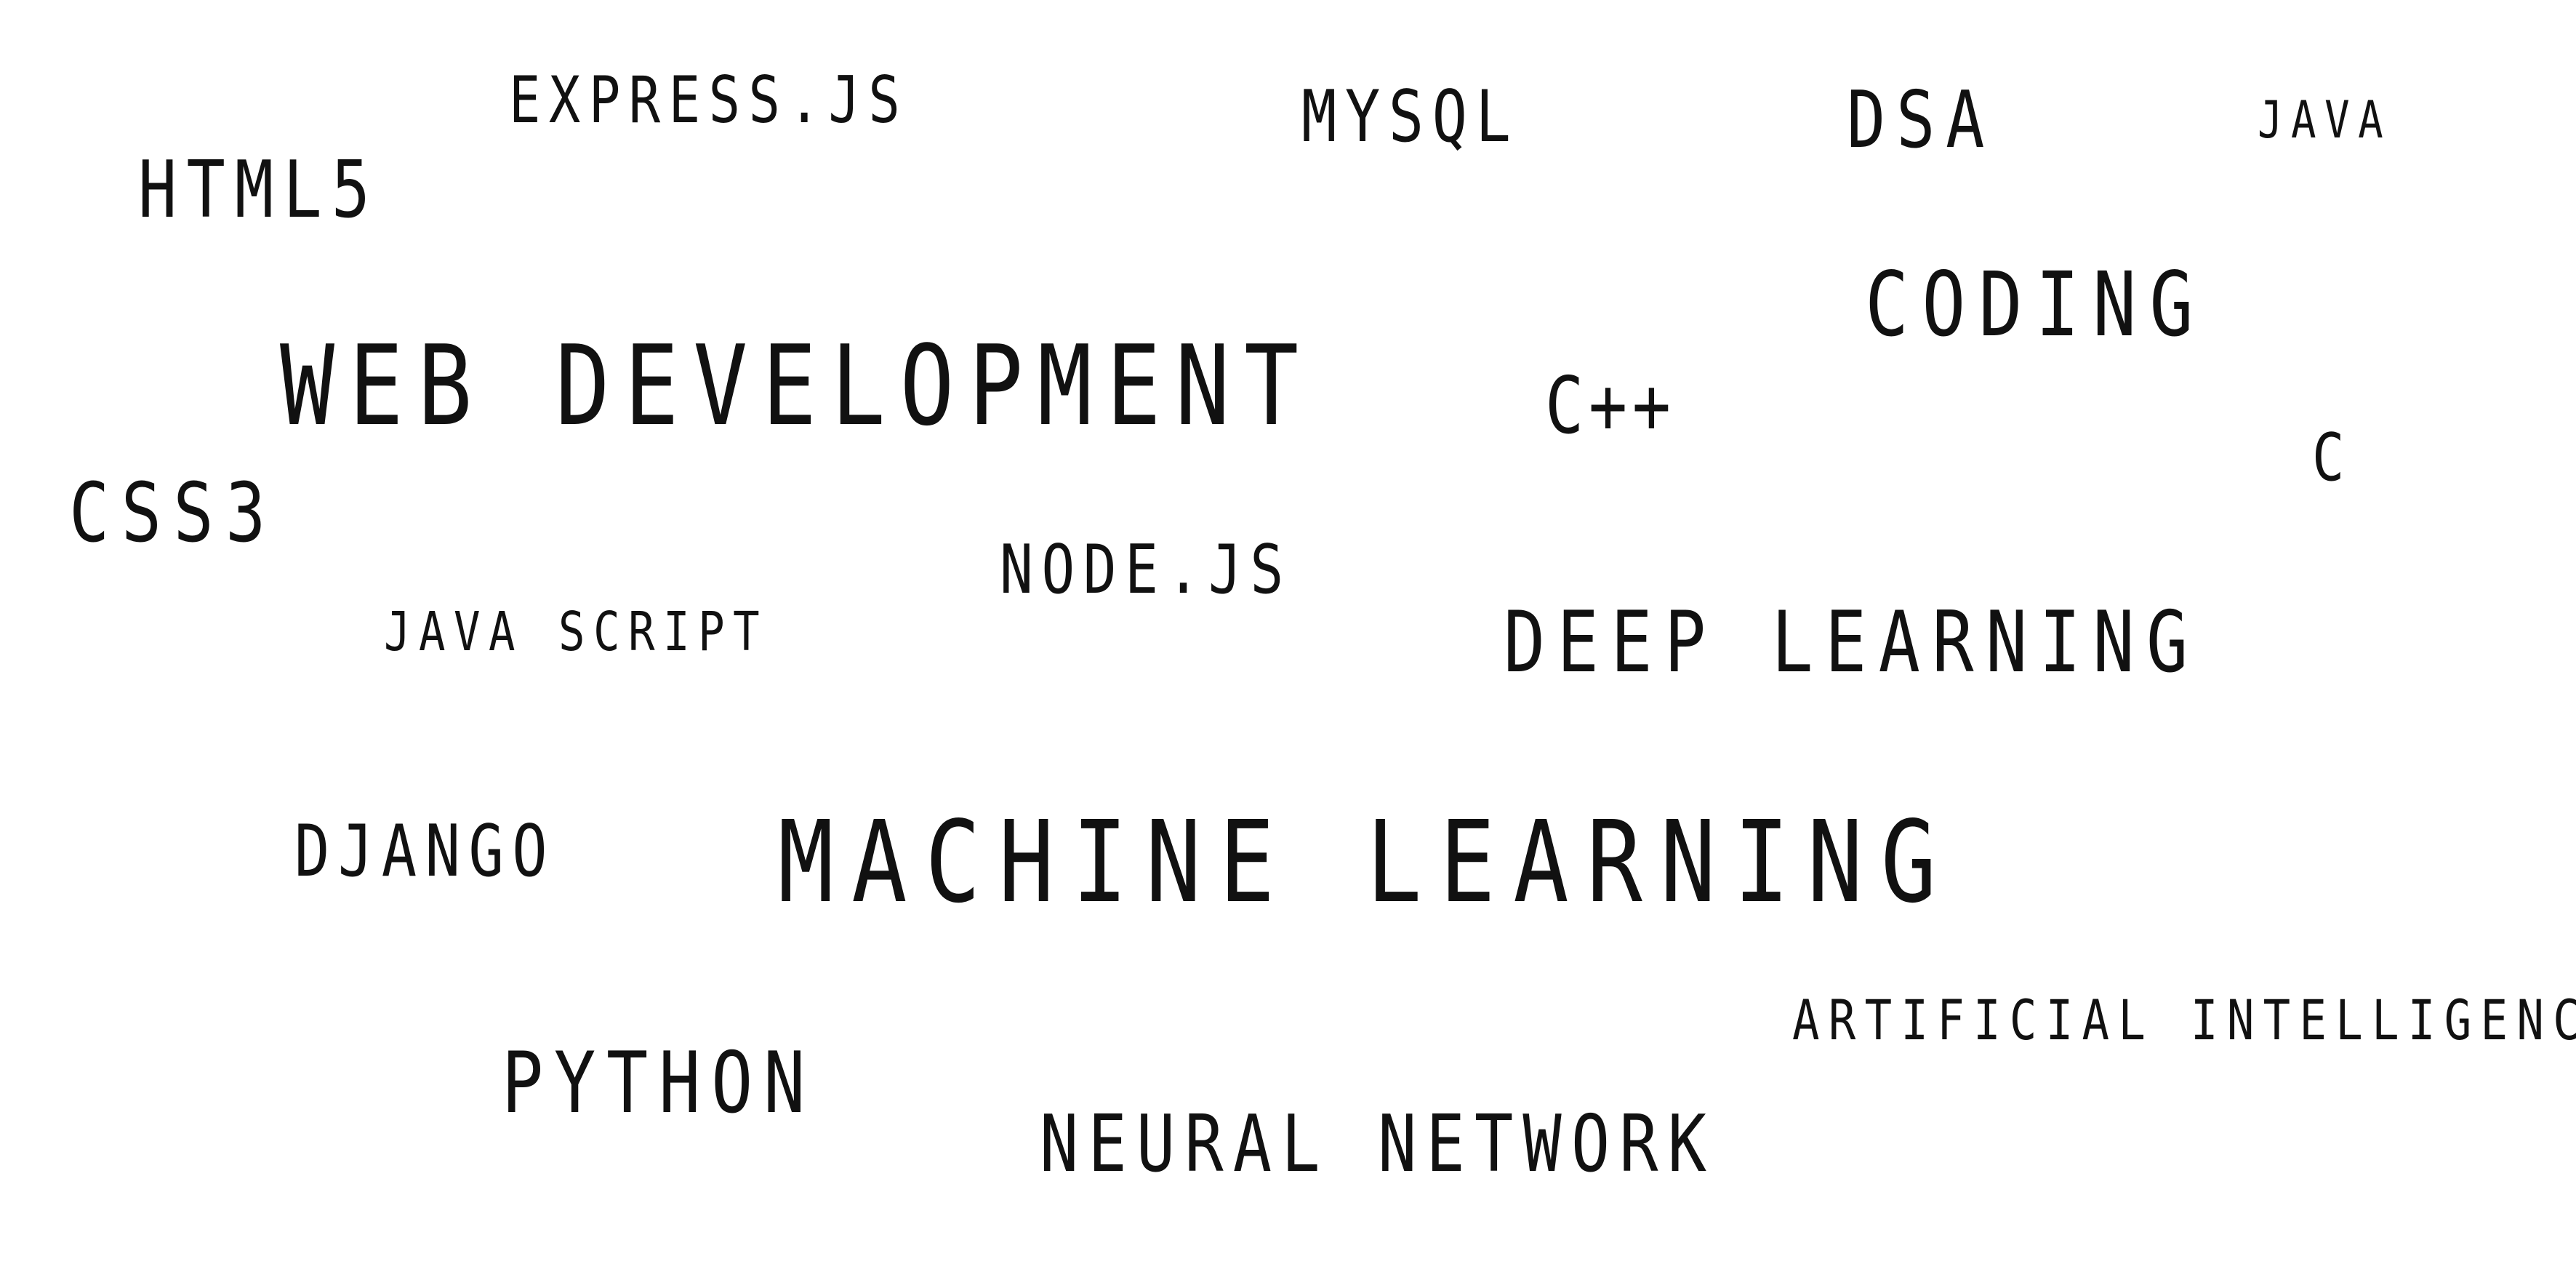 The width and height of the screenshot is (2576, 1288). I want to click on word-neural-network: NEURAL NETWORK, so click(1379, 1144).